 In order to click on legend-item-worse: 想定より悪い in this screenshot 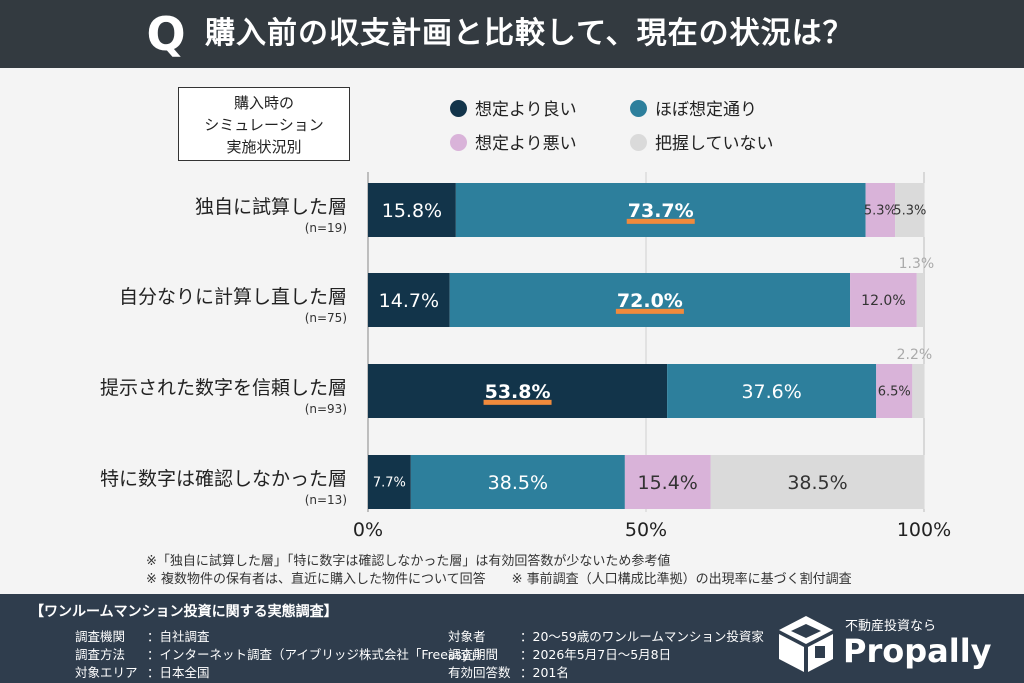, I will do `click(513, 144)`.